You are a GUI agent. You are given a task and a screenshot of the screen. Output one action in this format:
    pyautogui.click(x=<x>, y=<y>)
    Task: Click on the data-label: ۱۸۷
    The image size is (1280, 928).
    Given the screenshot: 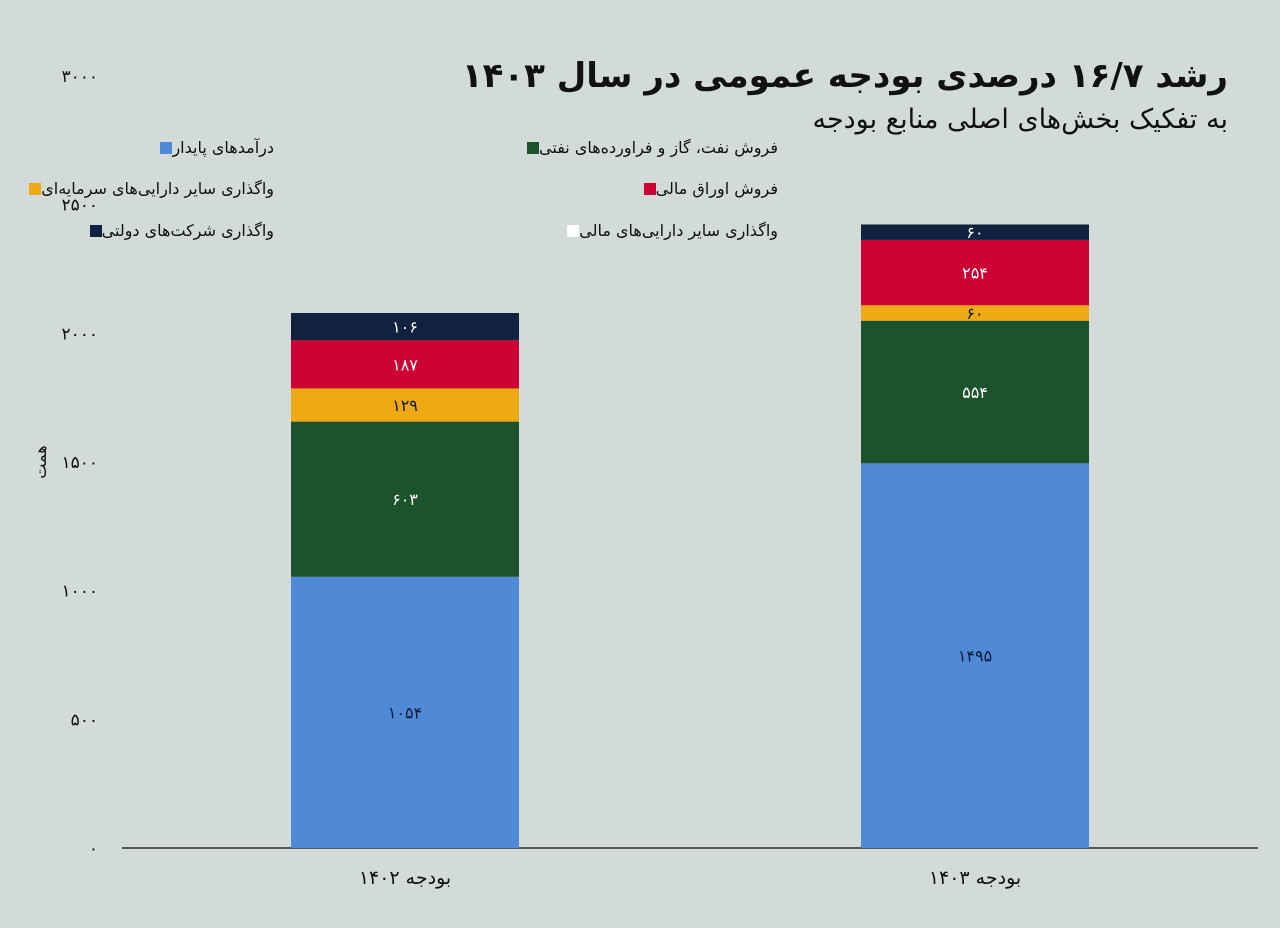 What is the action you would take?
    pyautogui.click(x=405, y=364)
    